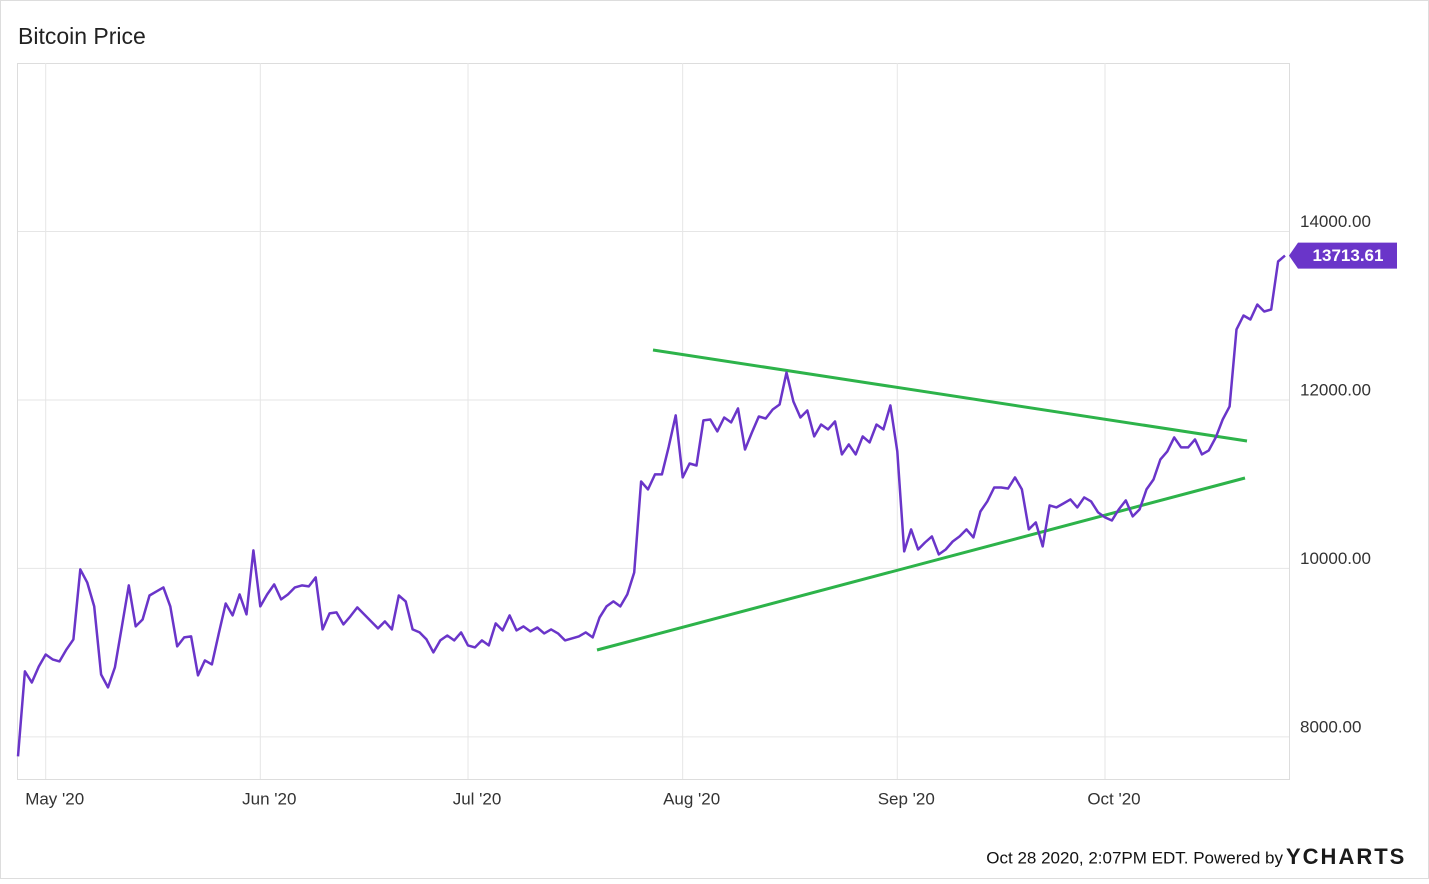  What do you see at coordinates (906, 798) in the screenshot?
I see `x-tick-label: Sep '20` at bounding box center [906, 798].